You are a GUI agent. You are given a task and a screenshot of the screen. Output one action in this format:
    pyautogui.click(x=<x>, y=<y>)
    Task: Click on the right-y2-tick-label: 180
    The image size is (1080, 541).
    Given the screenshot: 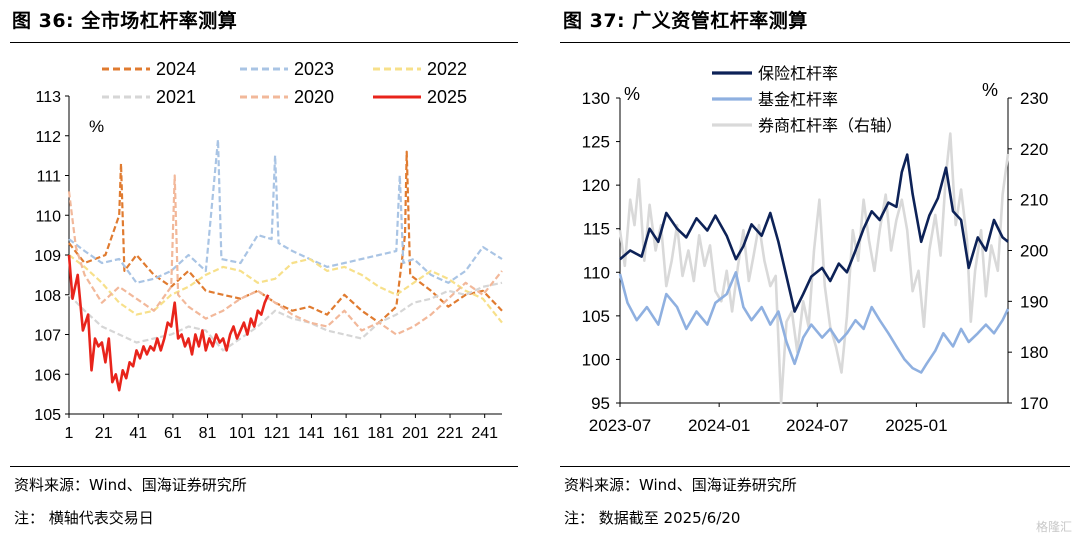 What is the action you would take?
    pyautogui.click(x=1034, y=352)
    